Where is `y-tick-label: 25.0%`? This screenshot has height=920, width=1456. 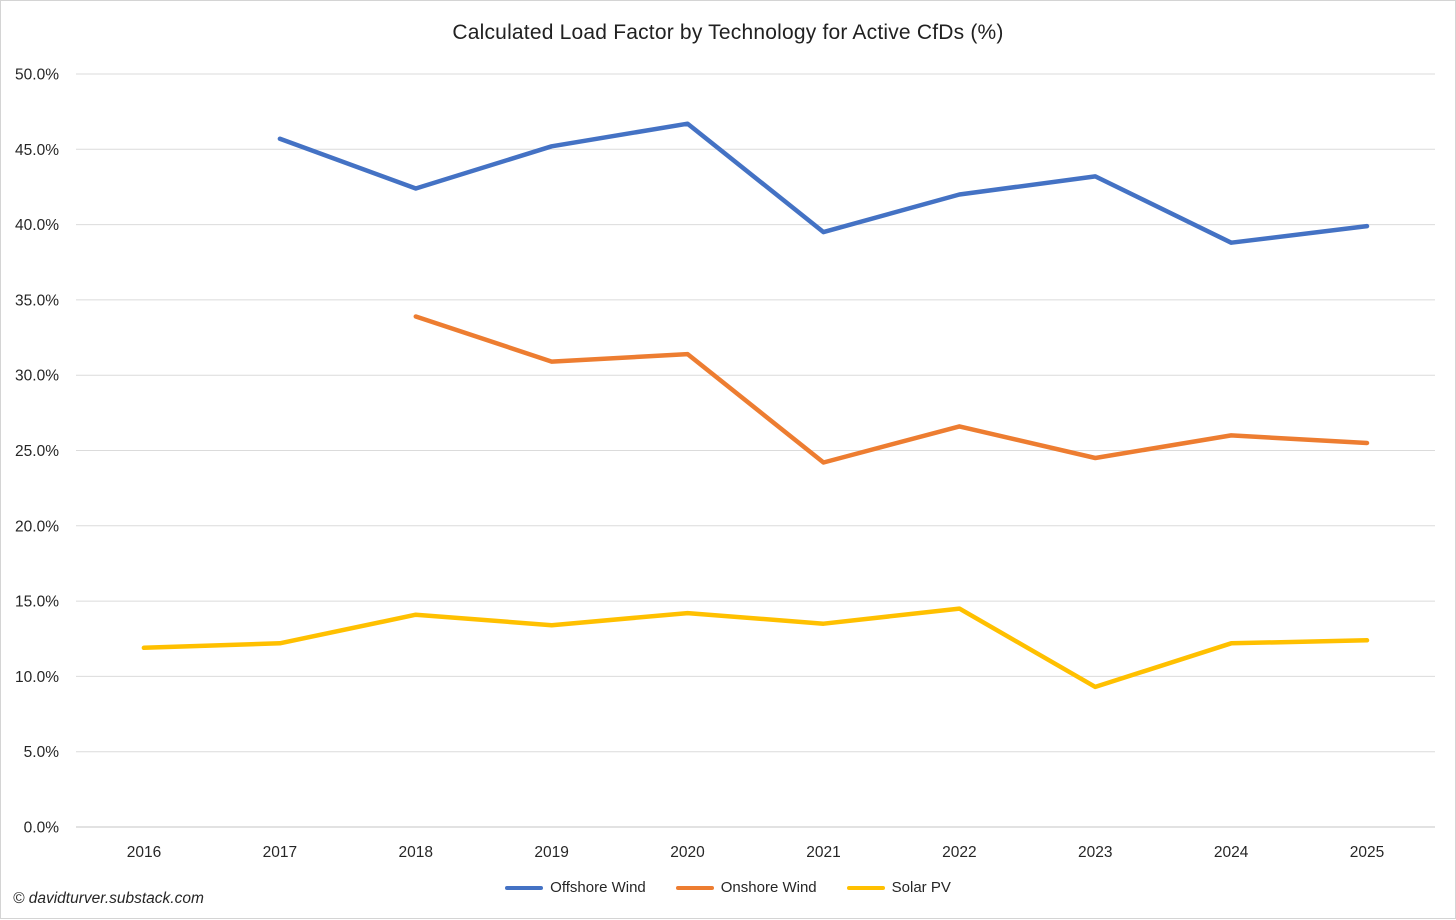 y-tick-label: 25.0% is located at coordinates (37, 451).